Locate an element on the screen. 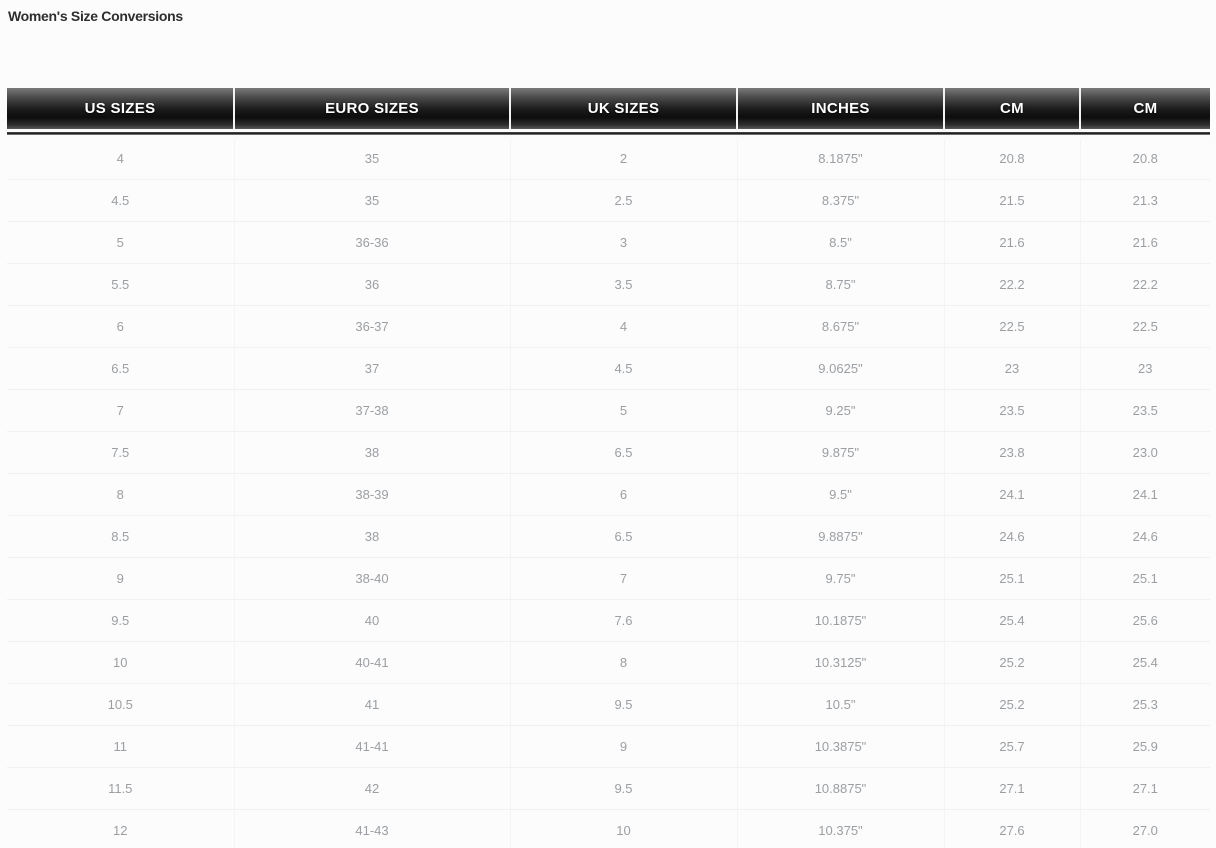 This screenshot has height=848, width=1216. table-row: 11.5 42 9.5 10.8875" 27.1 27.1 is located at coordinates (608, 788).